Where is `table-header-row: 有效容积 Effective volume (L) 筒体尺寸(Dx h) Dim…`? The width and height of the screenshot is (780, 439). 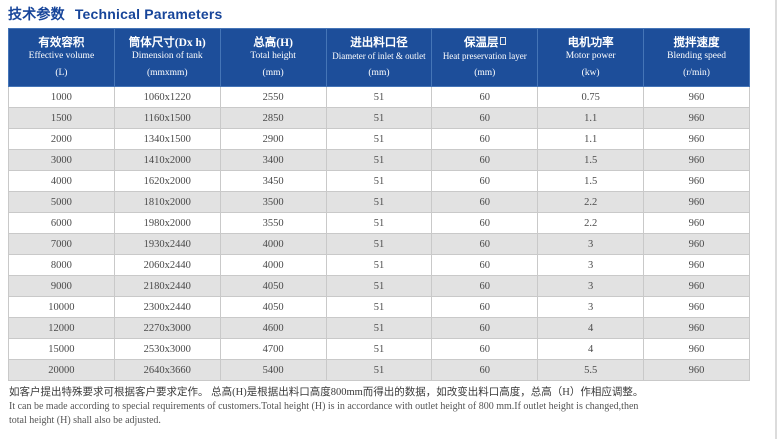 table-header-row: 有效容积 Effective volume (L) 筒体尺寸(Dx h) Dim… is located at coordinates (379, 57).